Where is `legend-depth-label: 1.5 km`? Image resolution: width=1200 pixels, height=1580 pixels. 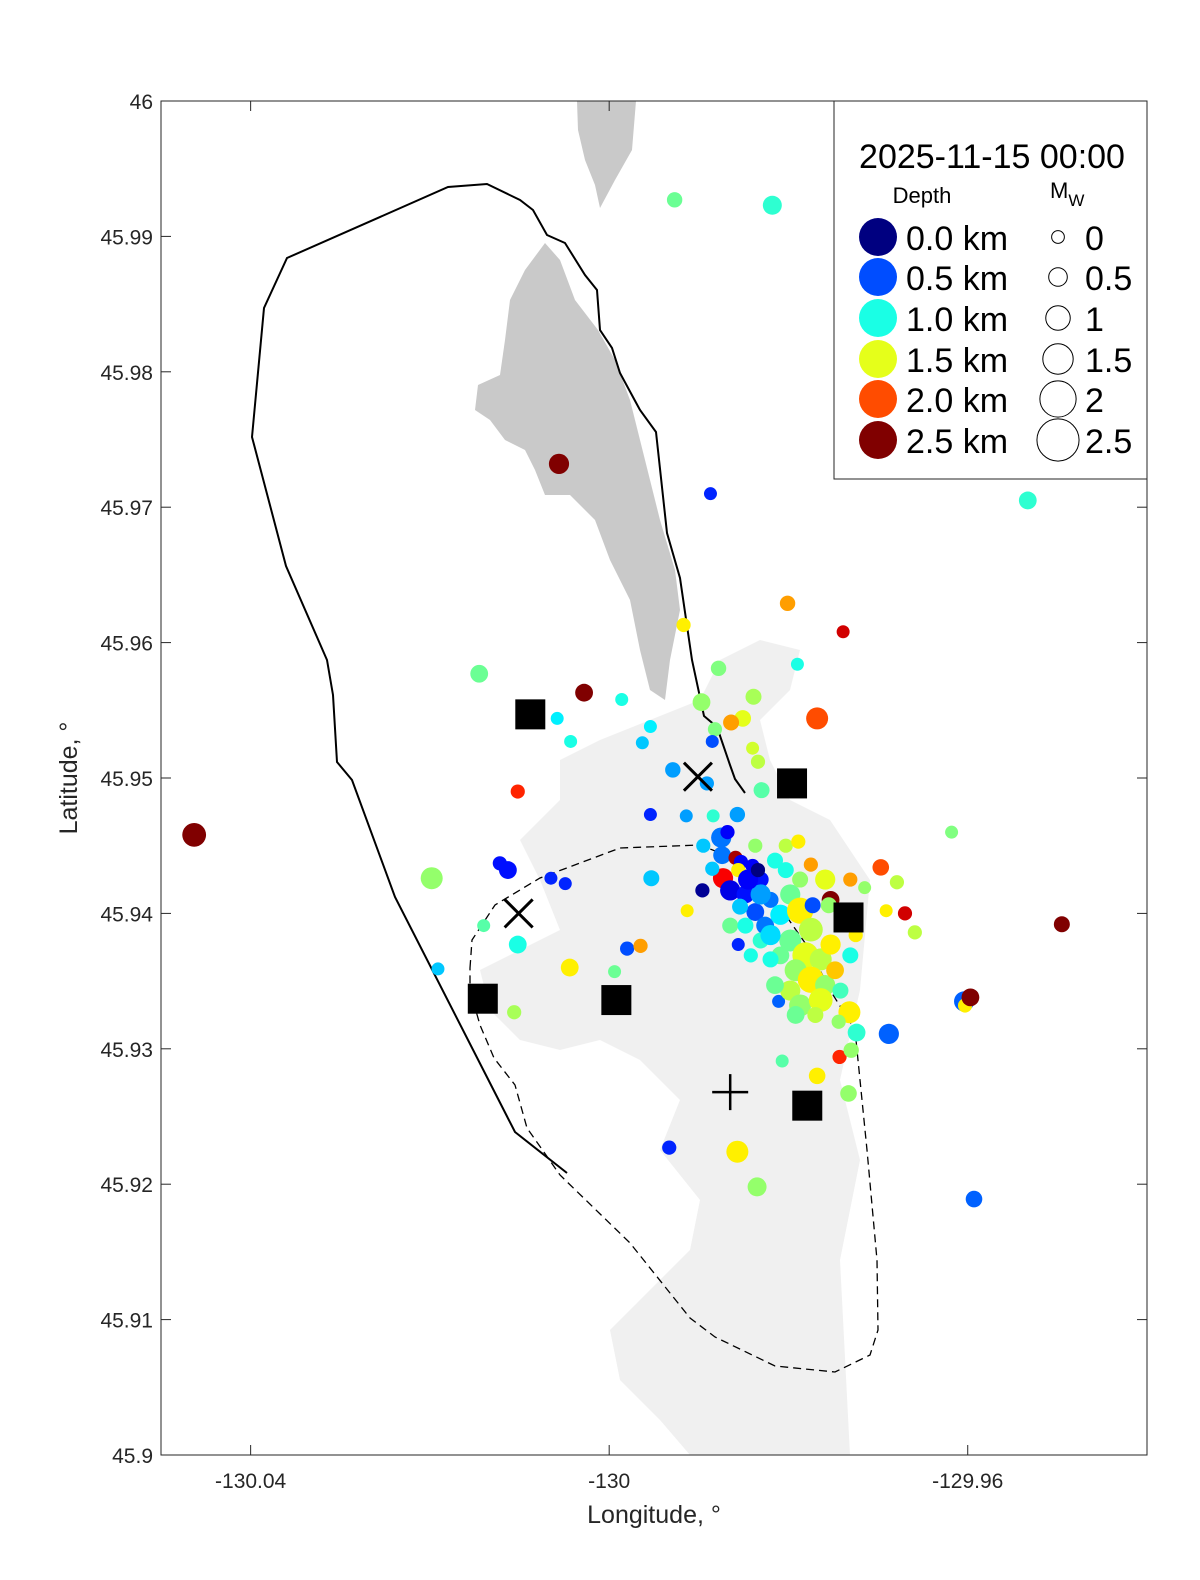 legend-depth-label: 1.5 km is located at coordinates (957, 361).